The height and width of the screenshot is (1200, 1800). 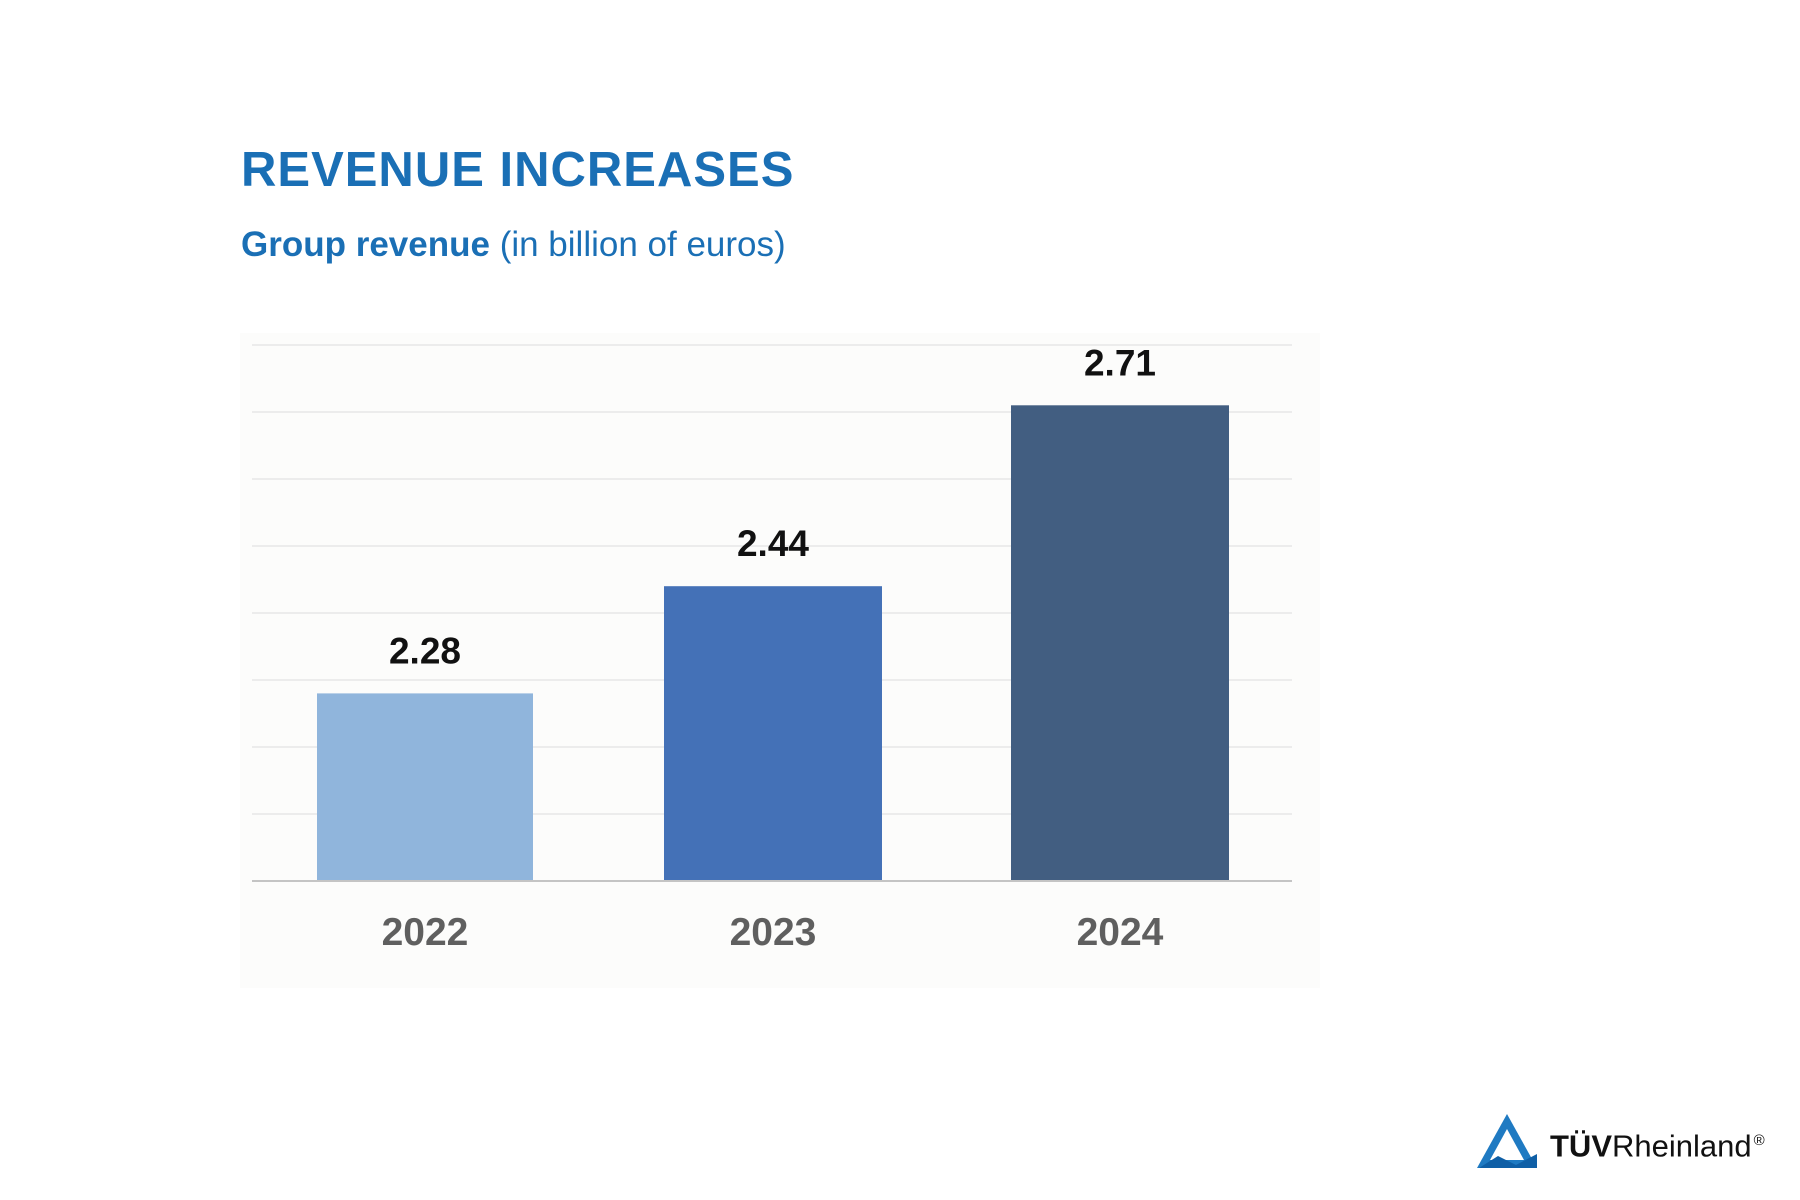 I want to click on tuv-rheinland-logo: TÜVRheinland ®, so click(x=1631, y=1142).